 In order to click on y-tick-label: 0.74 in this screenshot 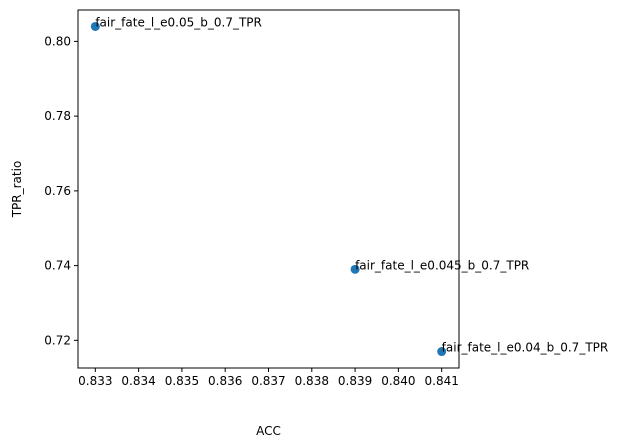, I will do `click(57, 266)`.